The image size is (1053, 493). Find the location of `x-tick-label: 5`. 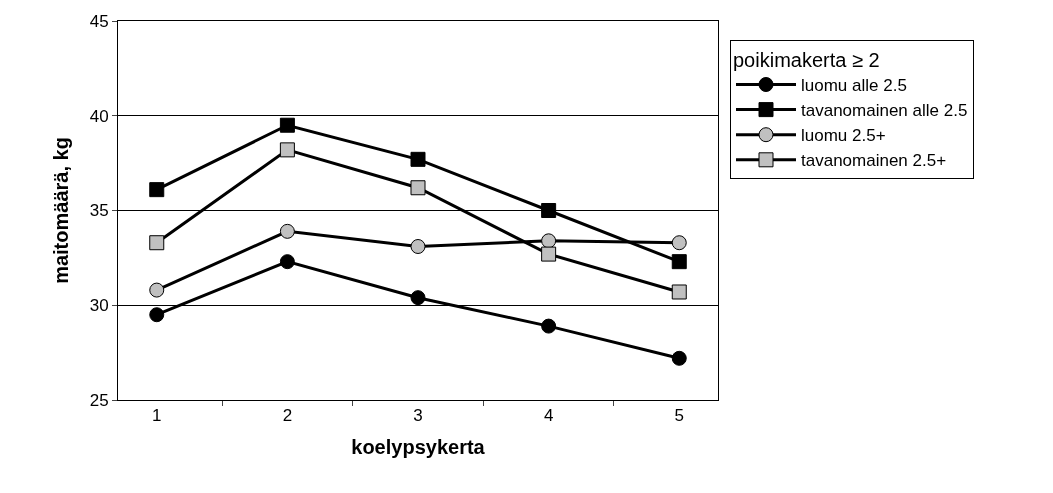

x-tick-label: 5 is located at coordinates (679, 416).